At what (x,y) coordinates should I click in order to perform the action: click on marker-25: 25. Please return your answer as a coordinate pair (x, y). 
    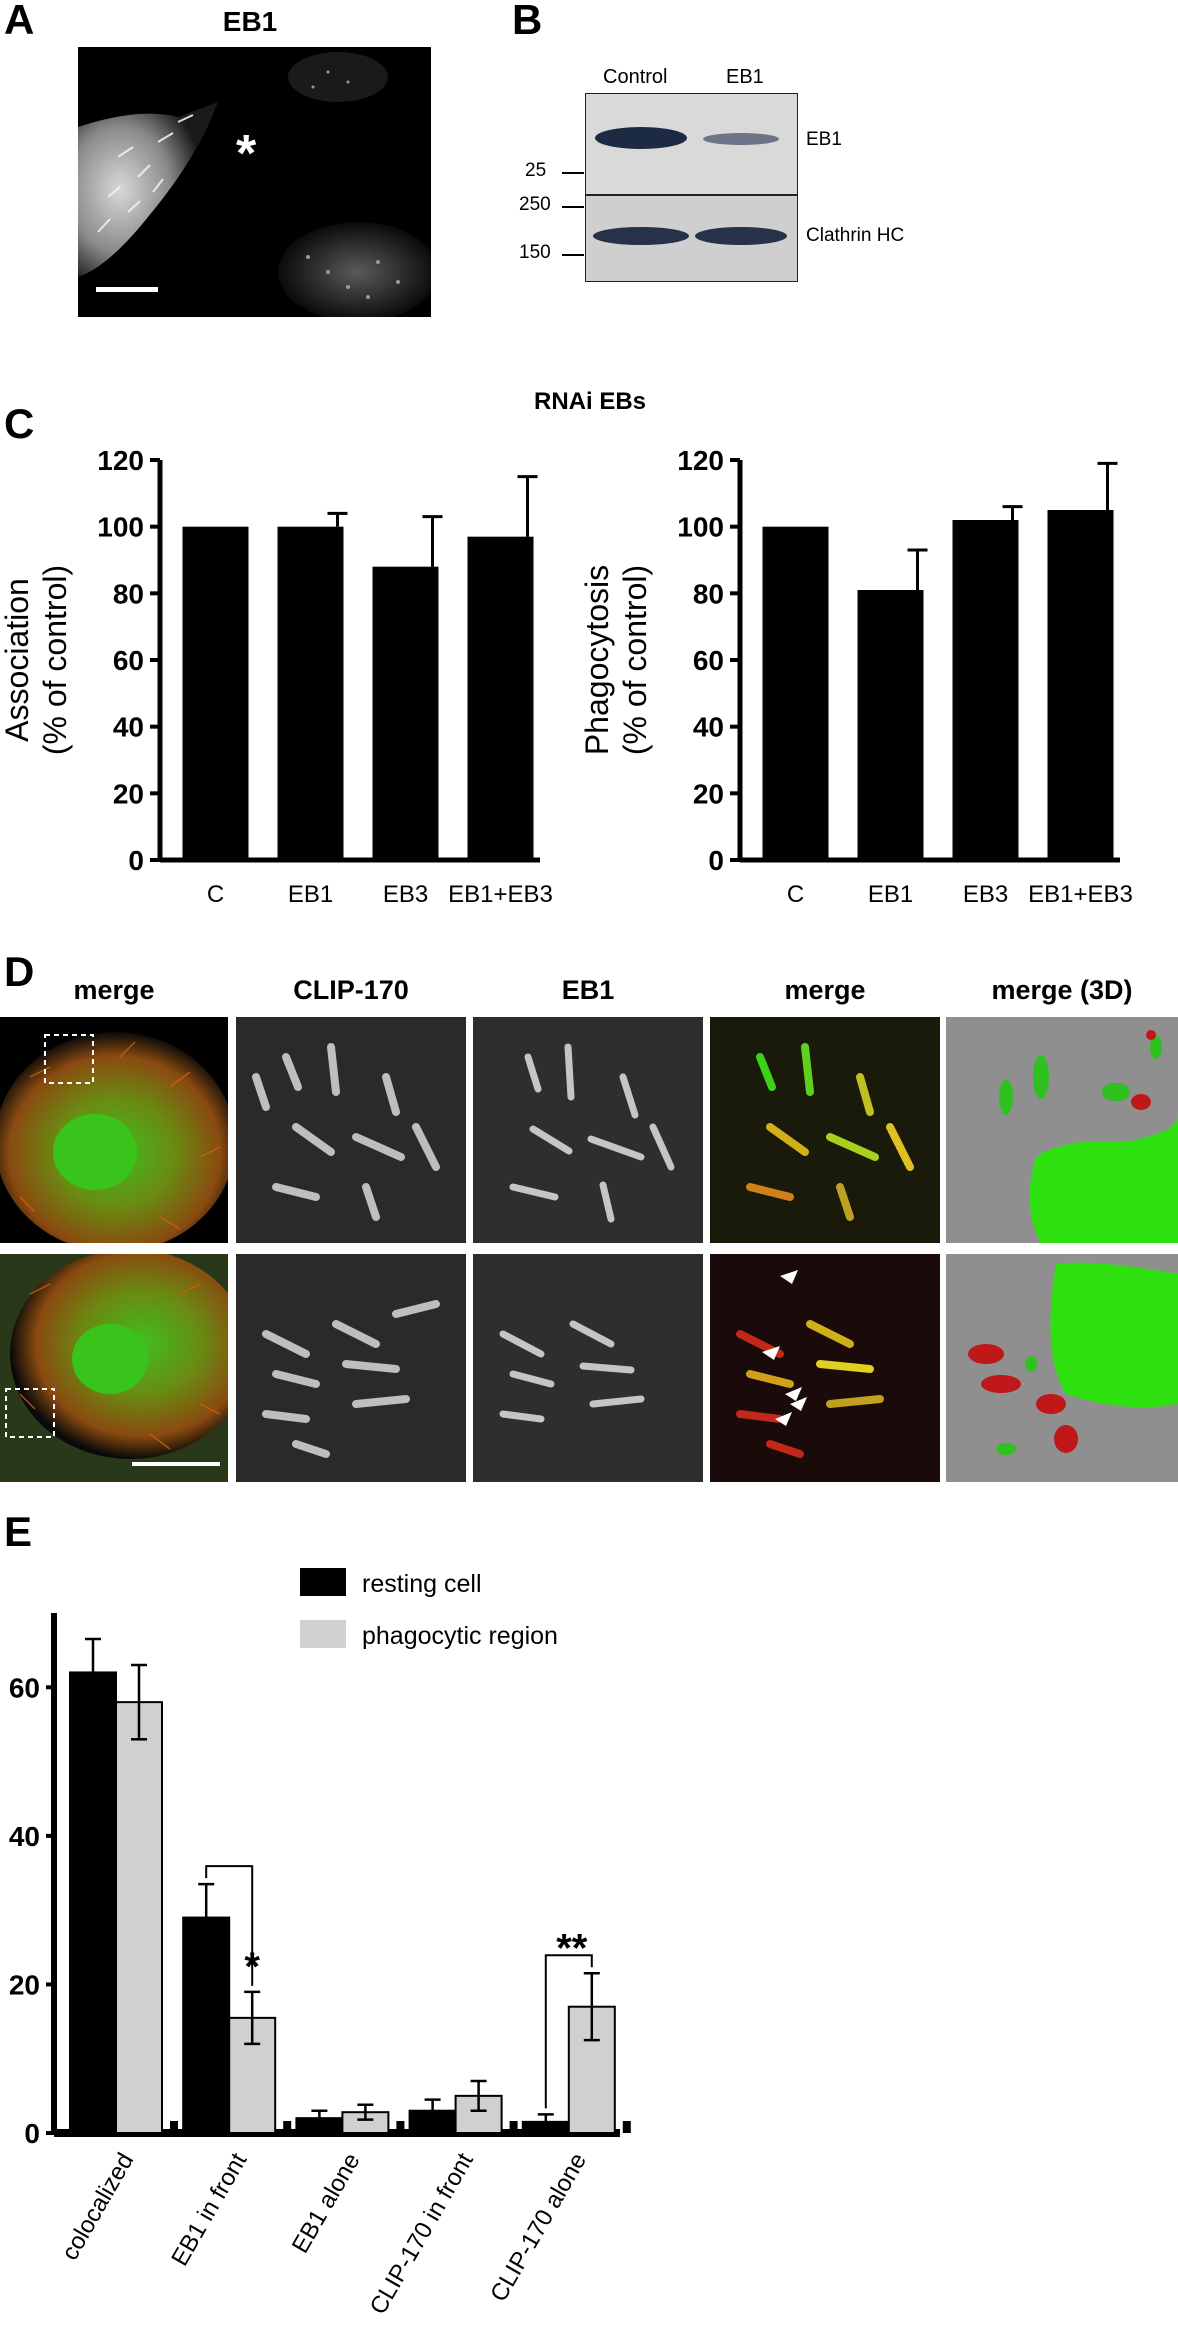
    Looking at the image, I should click on (536, 170).